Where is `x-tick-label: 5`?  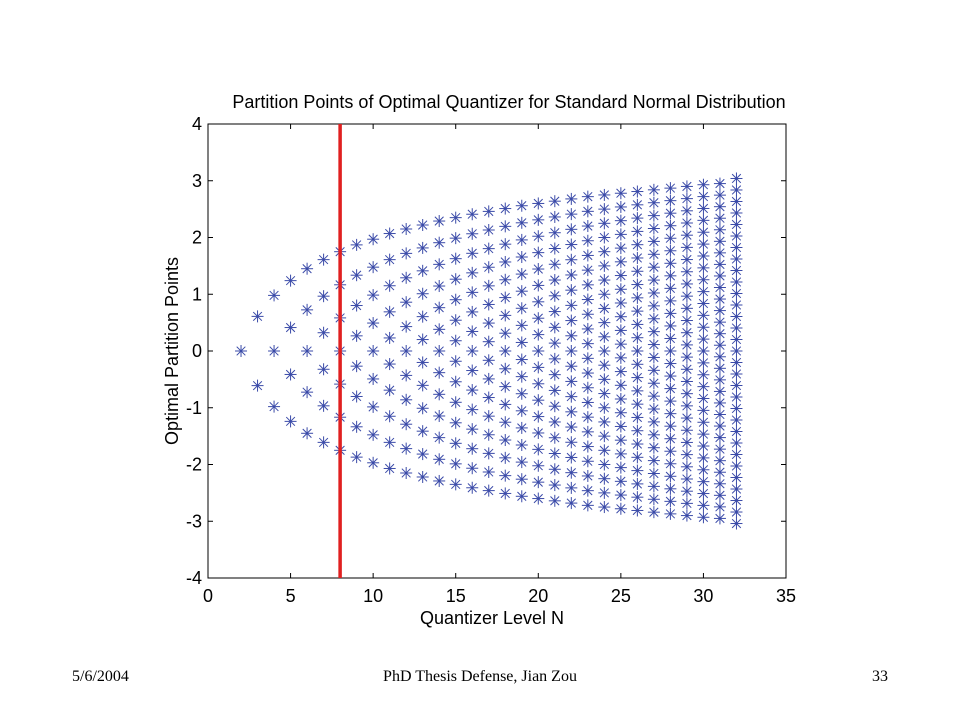
x-tick-label: 5 is located at coordinates (291, 596).